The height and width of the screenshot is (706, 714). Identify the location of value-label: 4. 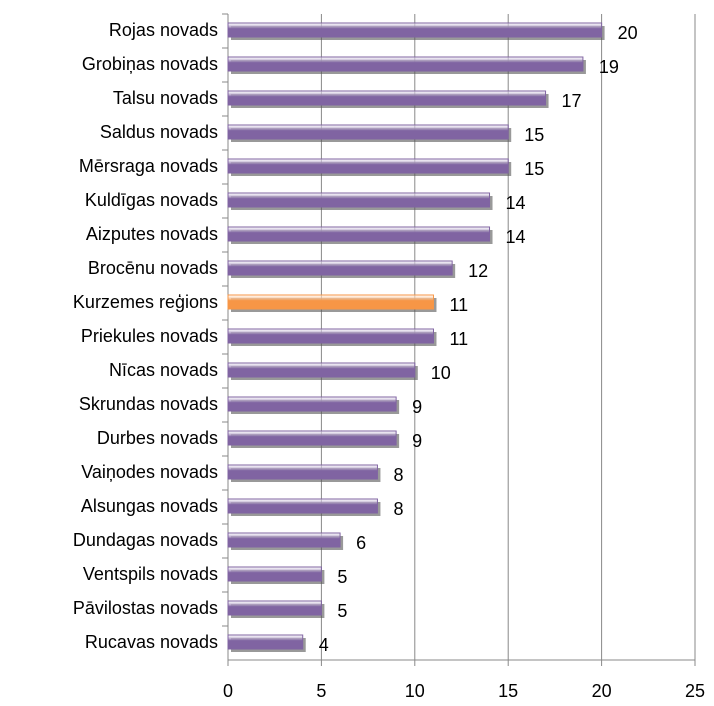
(324, 645).